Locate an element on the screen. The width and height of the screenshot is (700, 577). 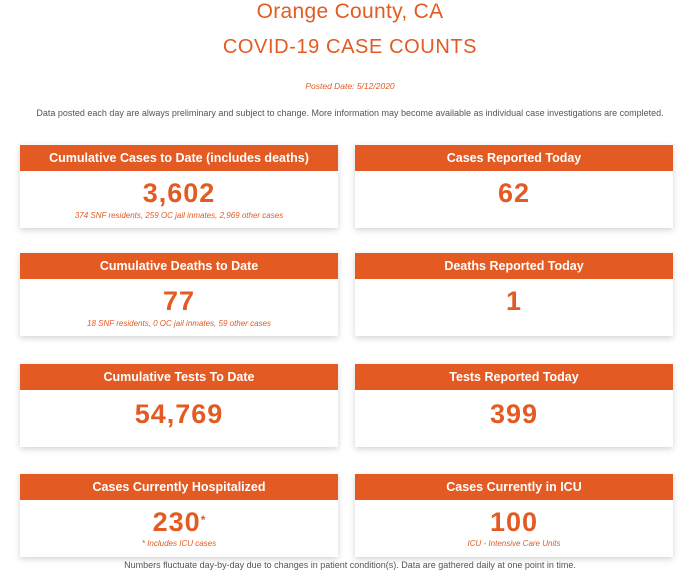
card-header-icu: Cases Currently in ICU is located at coordinates (514, 487).